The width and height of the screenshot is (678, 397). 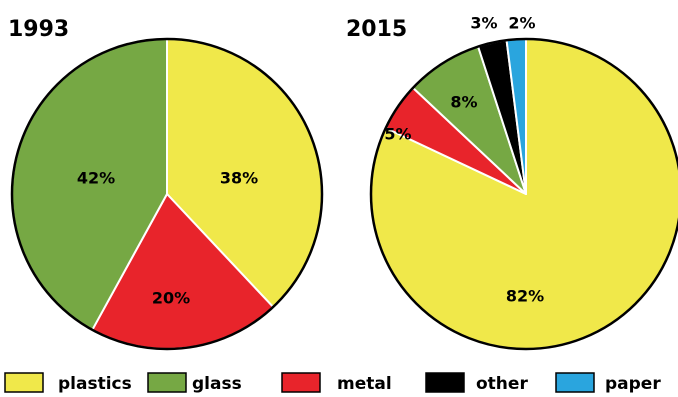 I want to click on pie-1993-label-plastics: 38%, so click(x=239, y=178).